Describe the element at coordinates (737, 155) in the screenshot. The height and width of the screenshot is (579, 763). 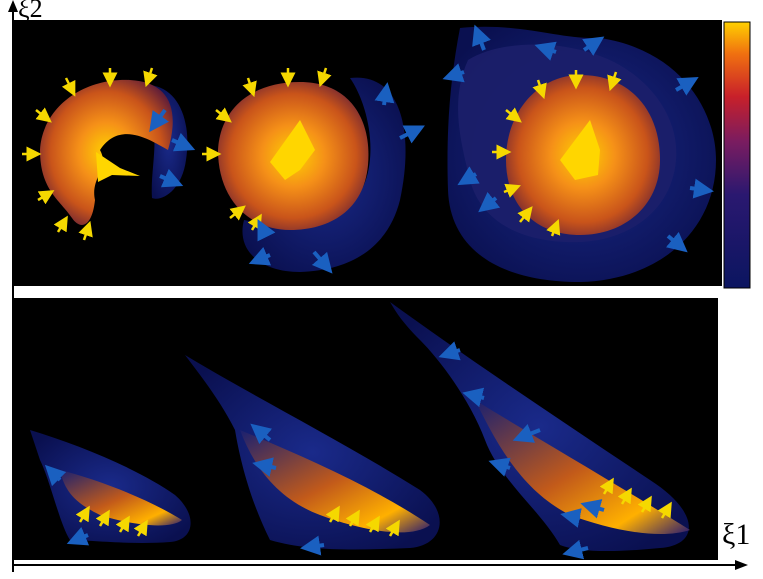
I see `colorbar` at that location.